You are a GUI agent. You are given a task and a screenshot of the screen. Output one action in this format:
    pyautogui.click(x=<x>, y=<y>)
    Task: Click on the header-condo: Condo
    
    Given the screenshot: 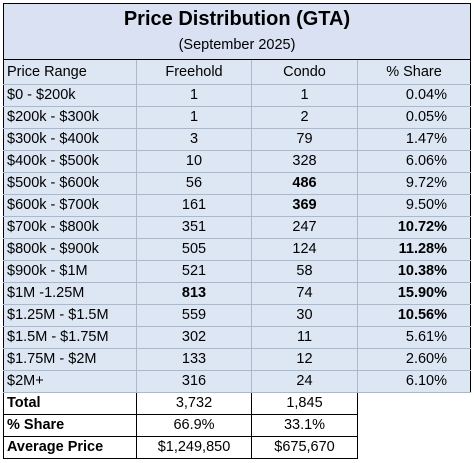 What is the action you would take?
    pyautogui.click(x=304, y=72)
    